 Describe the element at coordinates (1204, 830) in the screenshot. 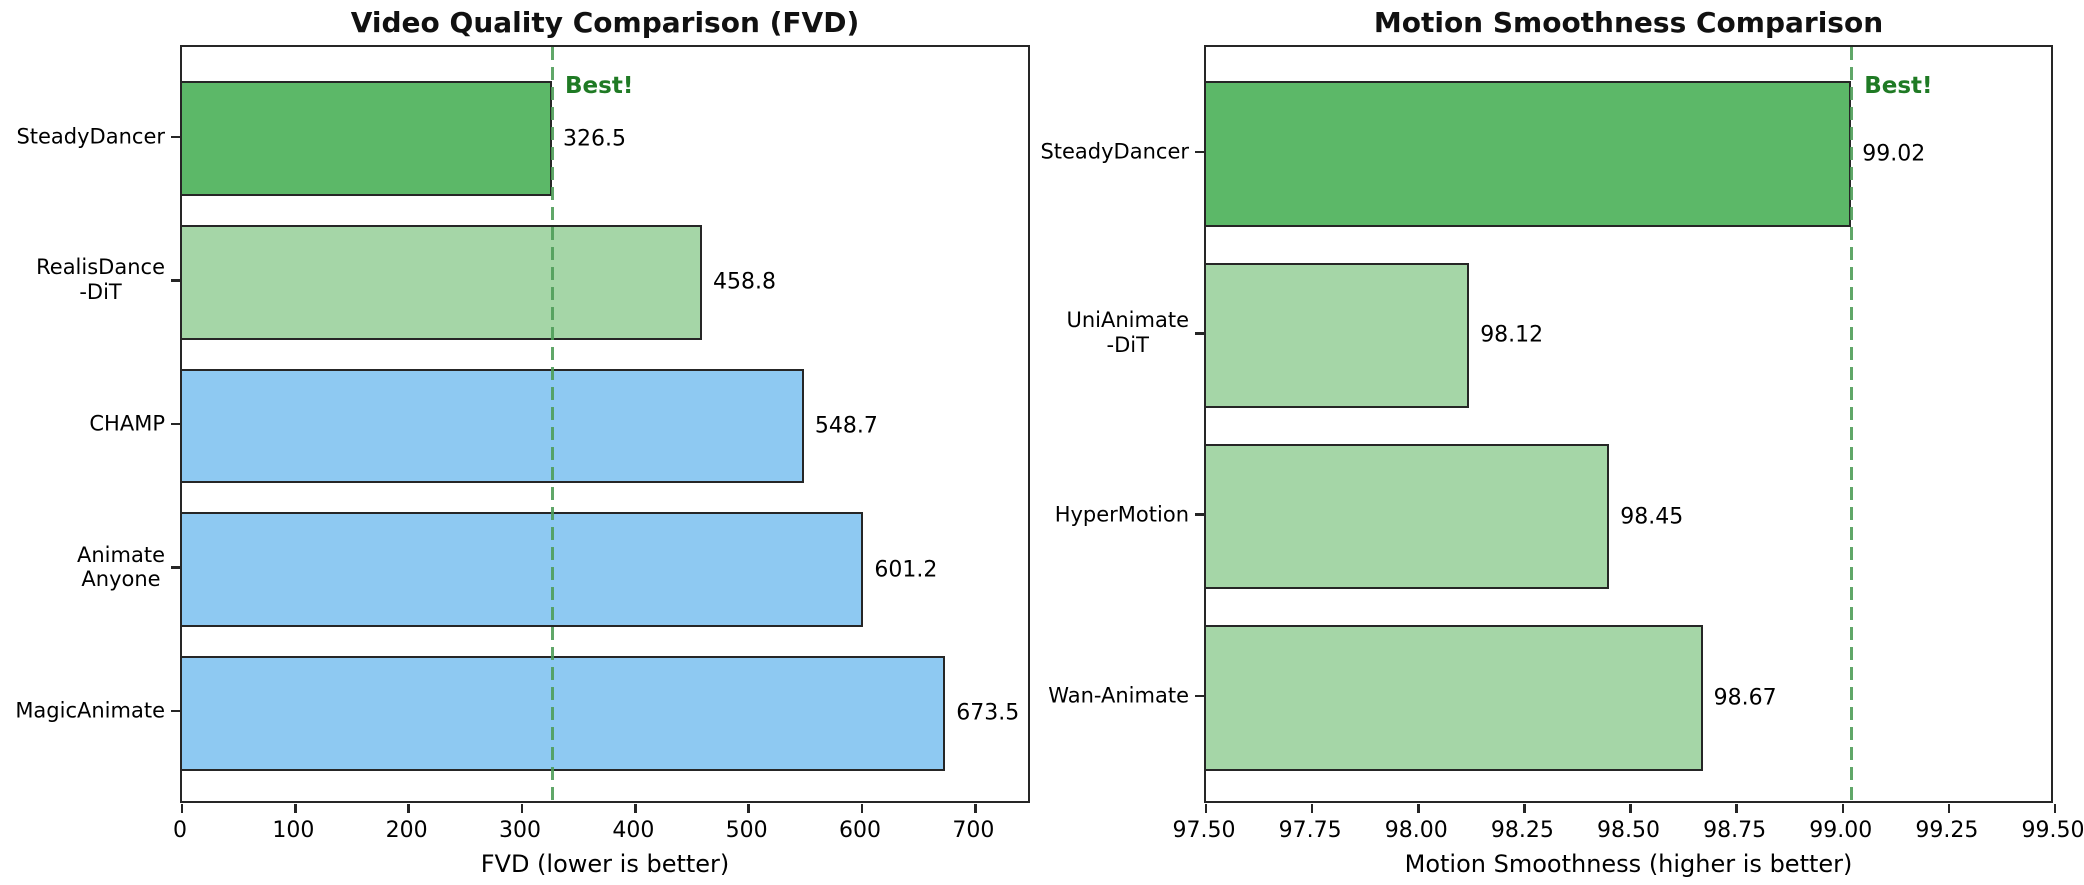

I see `x-tick-label: 97.50` at that location.